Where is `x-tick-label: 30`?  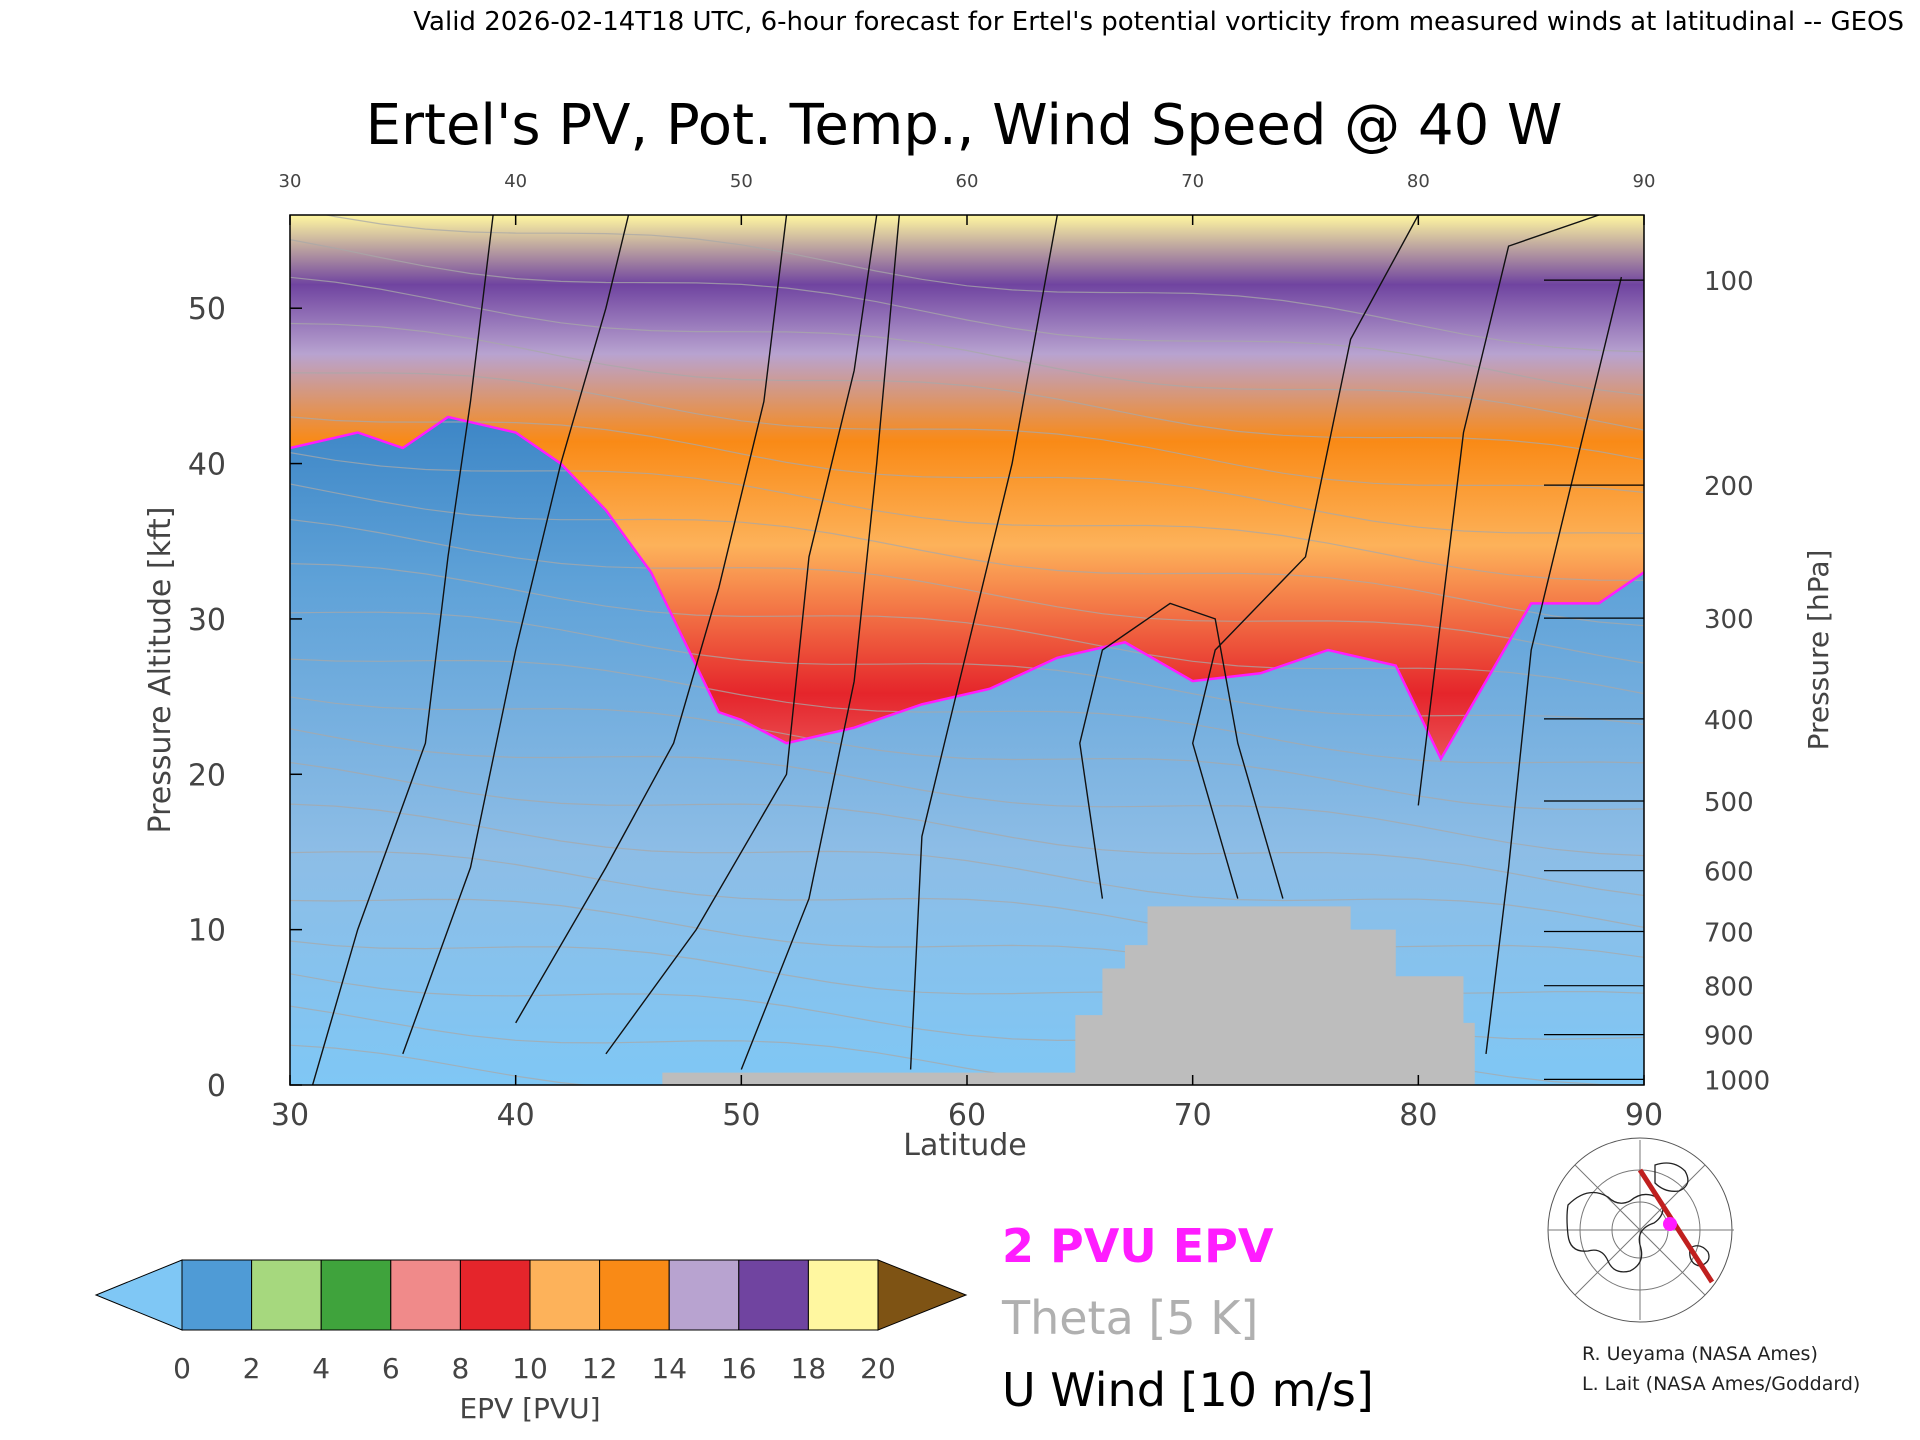
x-tick-label: 30 is located at coordinates (290, 1115).